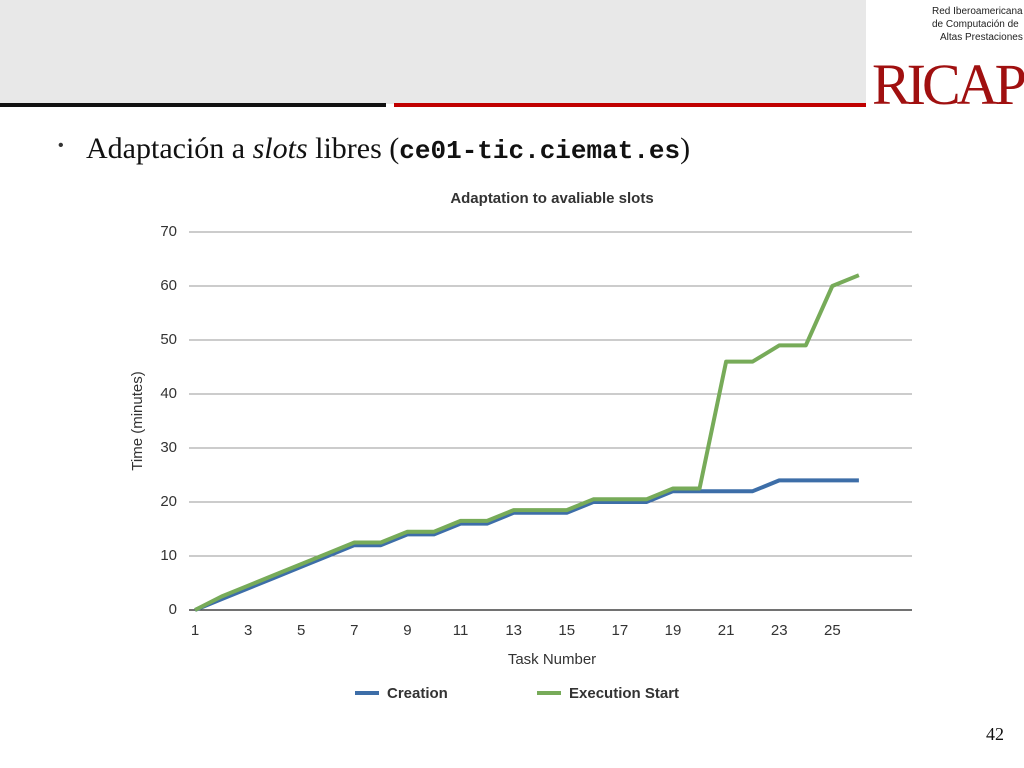 Image resolution: width=1024 pixels, height=768 pixels. I want to click on logo-text: de Computación de, so click(975, 24).